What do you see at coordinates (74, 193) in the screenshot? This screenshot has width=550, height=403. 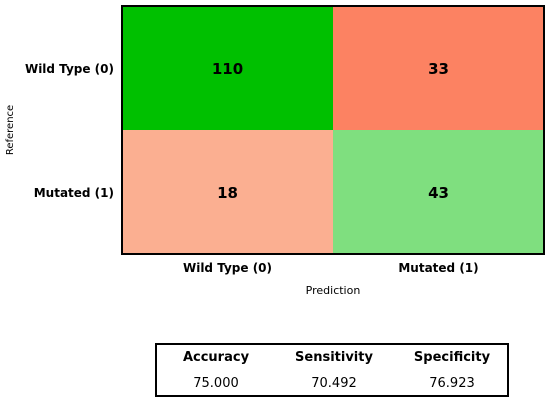 I see `y-tick-label: Mutated (1)` at bounding box center [74, 193].